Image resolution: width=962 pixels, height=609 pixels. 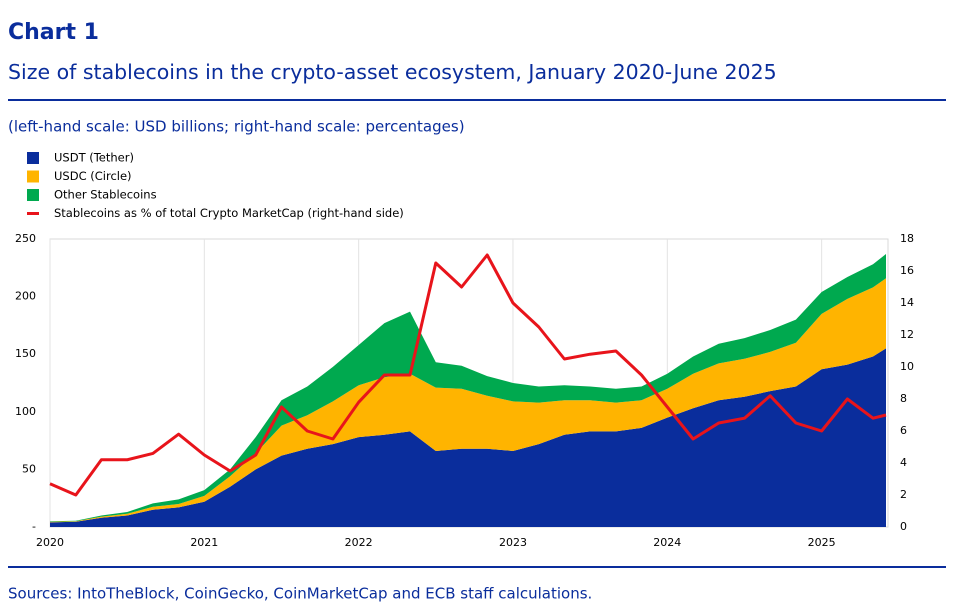 What do you see at coordinates (822, 542) in the screenshot?
I see `x-tick-label: 2025` at bounding box center [822, 542].